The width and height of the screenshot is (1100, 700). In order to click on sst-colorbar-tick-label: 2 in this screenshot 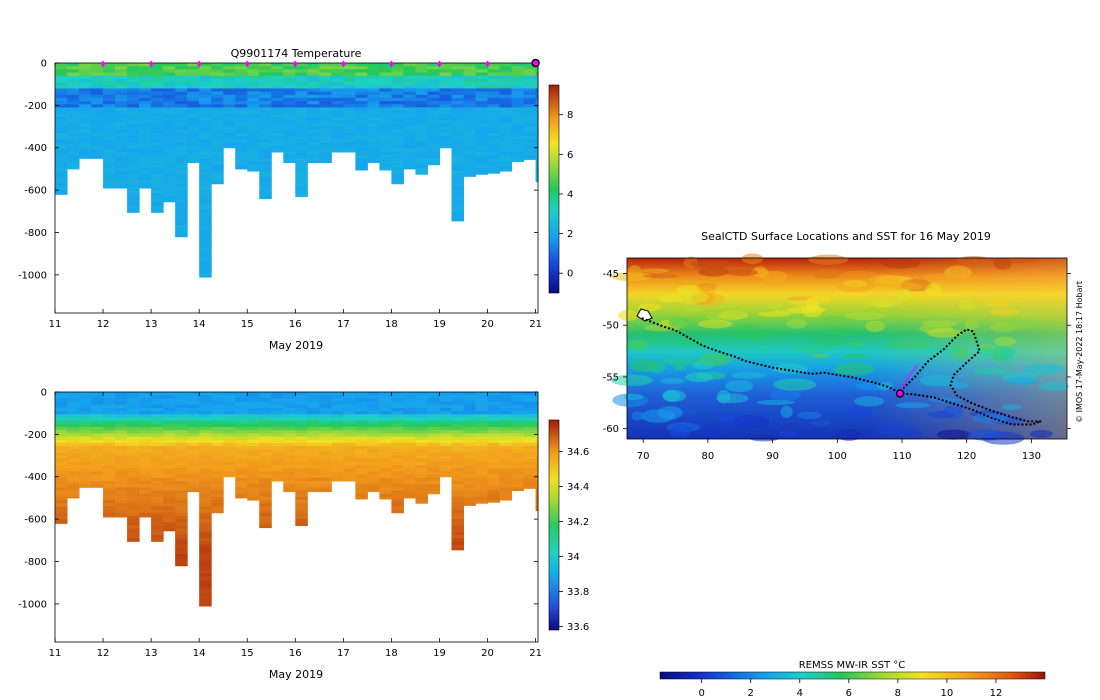, I will do `click(751, 693)`.